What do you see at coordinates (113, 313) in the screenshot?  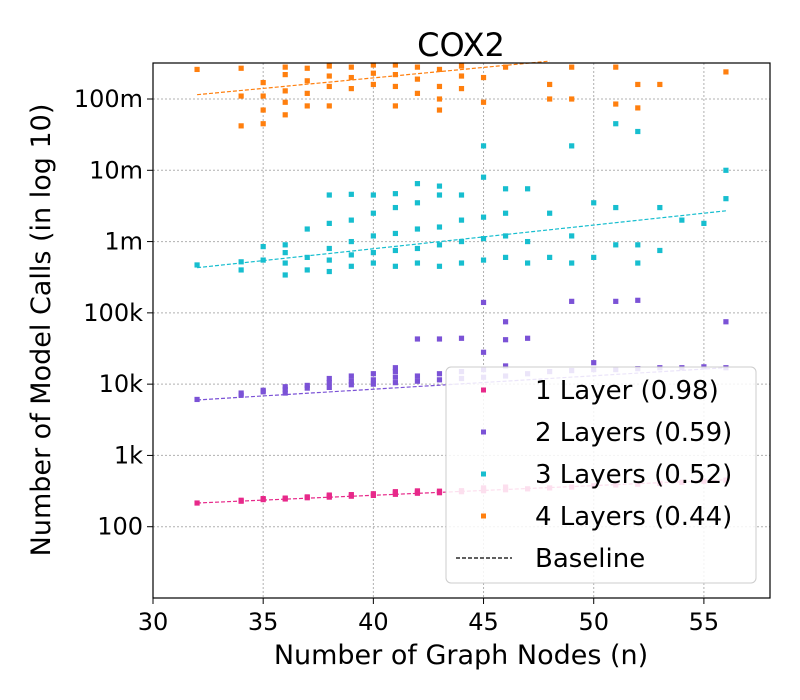 I see `y-tick-label: 100k` at bounding box center [113, 313].